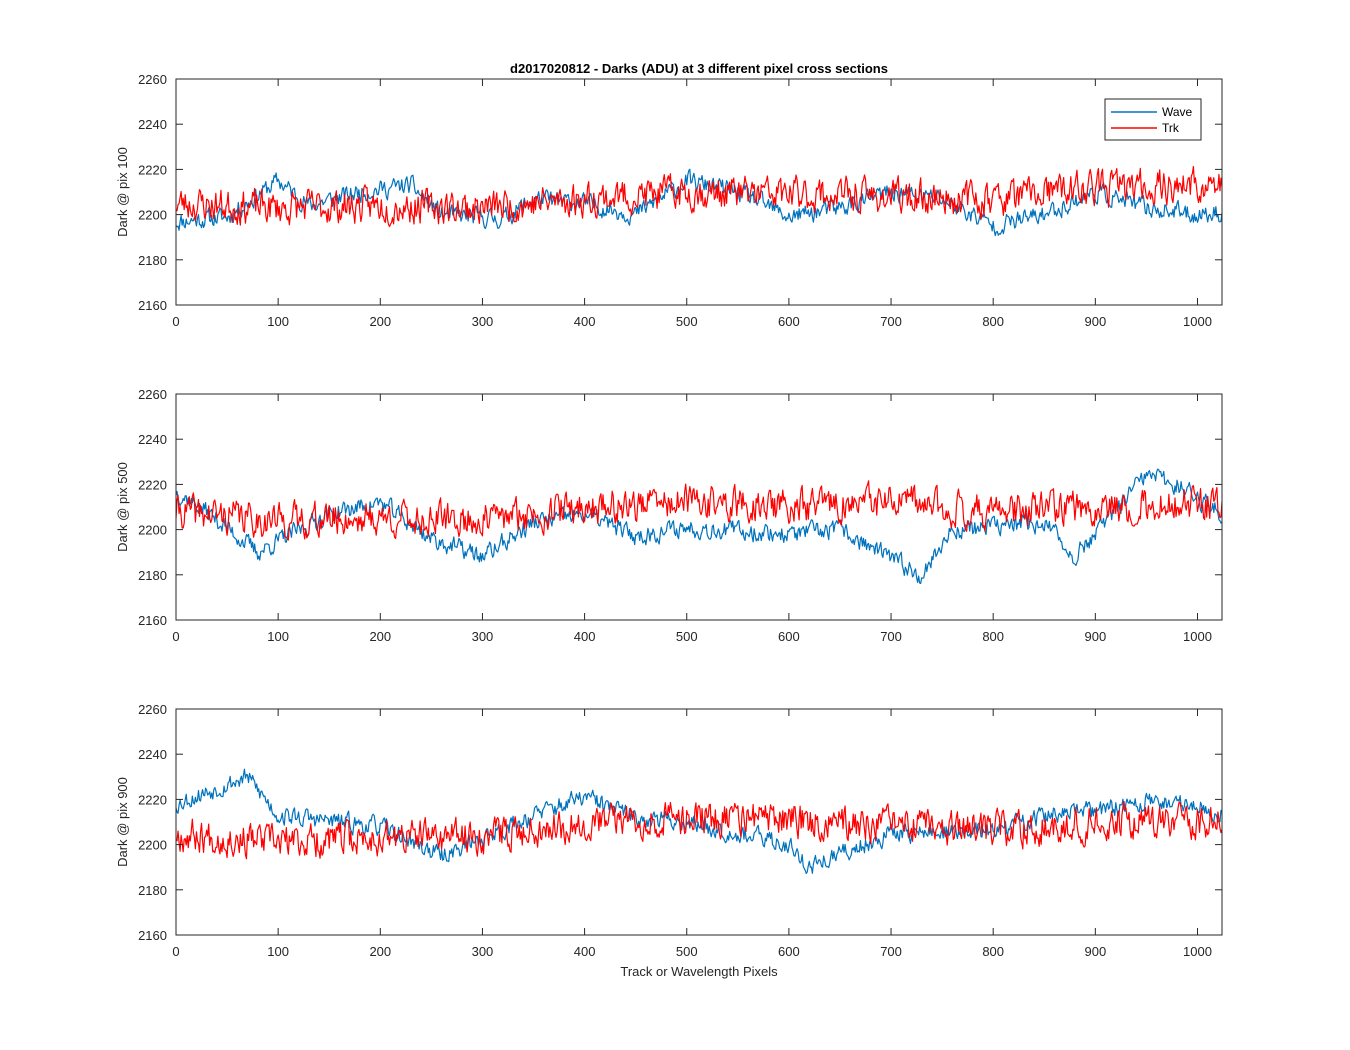 This screenshot has height=1050, width=1350. I want to click on legend-box, so click(1153, 119).